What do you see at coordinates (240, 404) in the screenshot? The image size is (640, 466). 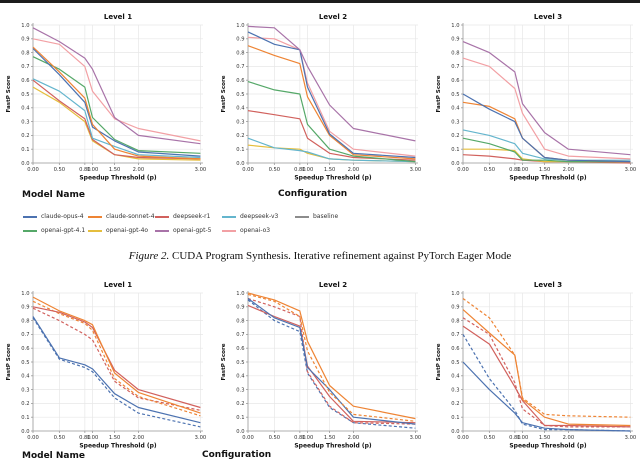 I see `svg-text: 0.2` at bounding box center [240, 404].